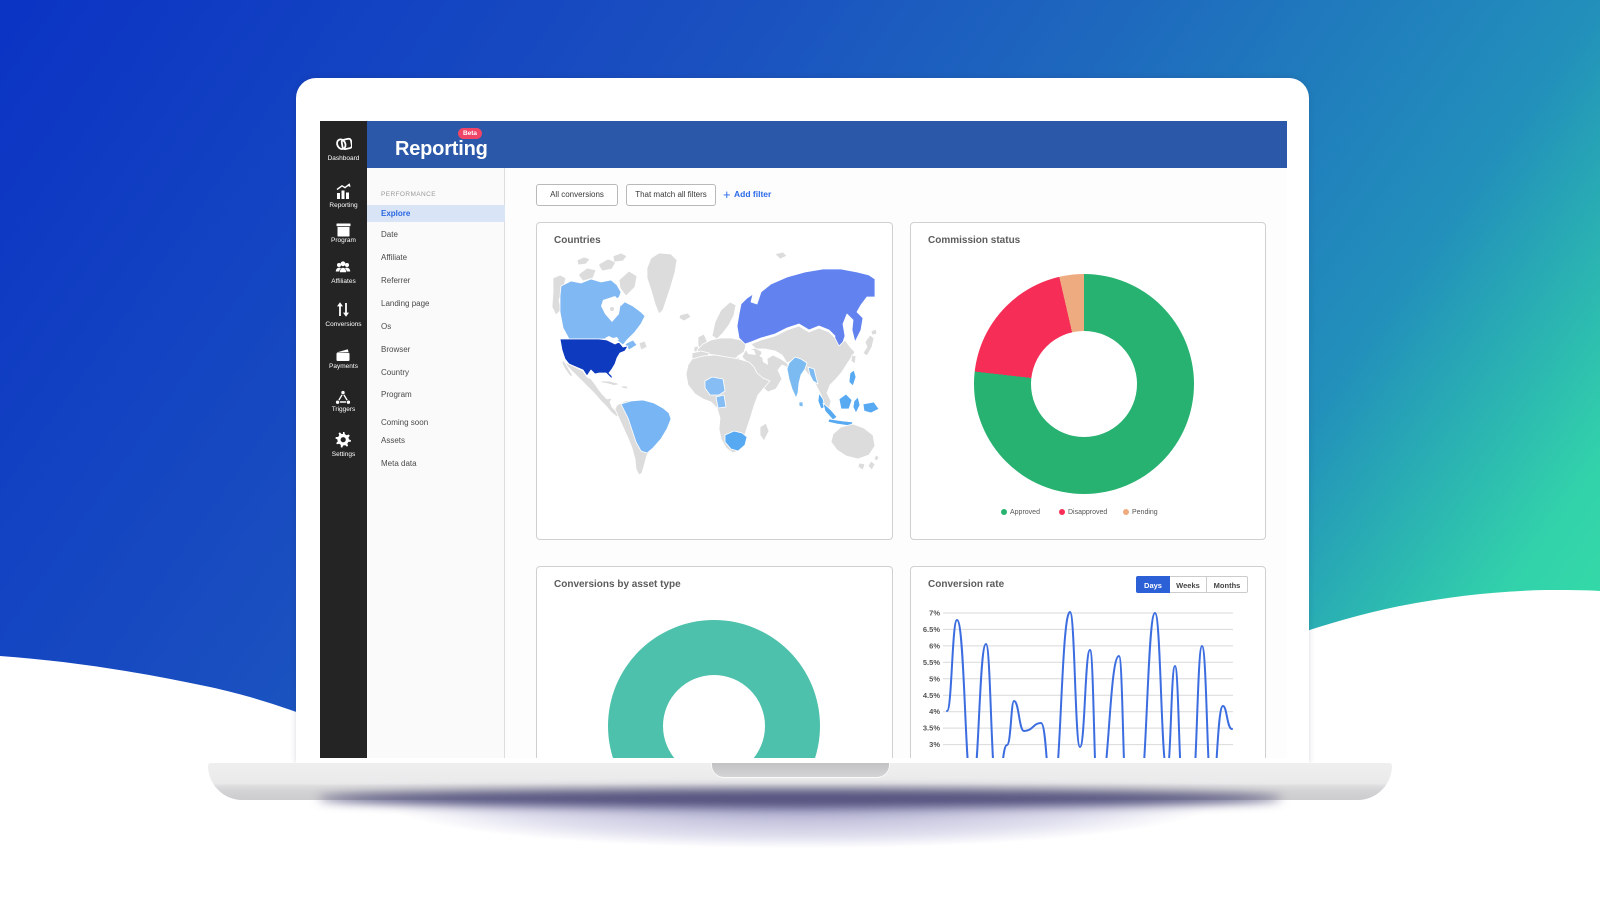  What do you see at coordinates (934, 744) in the screenshot?
I see `svg-text: 3%` at bounding box center [934, 744].